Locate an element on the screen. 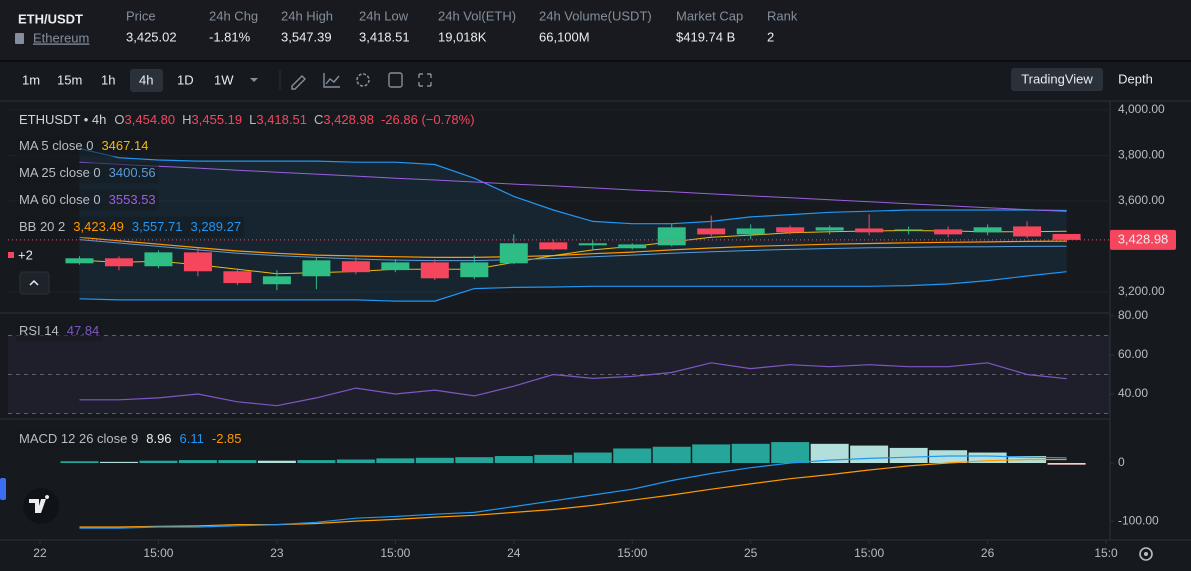 This screenshot has width=1191, height=571. legend-name: MACD 12 26 close 9 is located at coordinates (78, 438).